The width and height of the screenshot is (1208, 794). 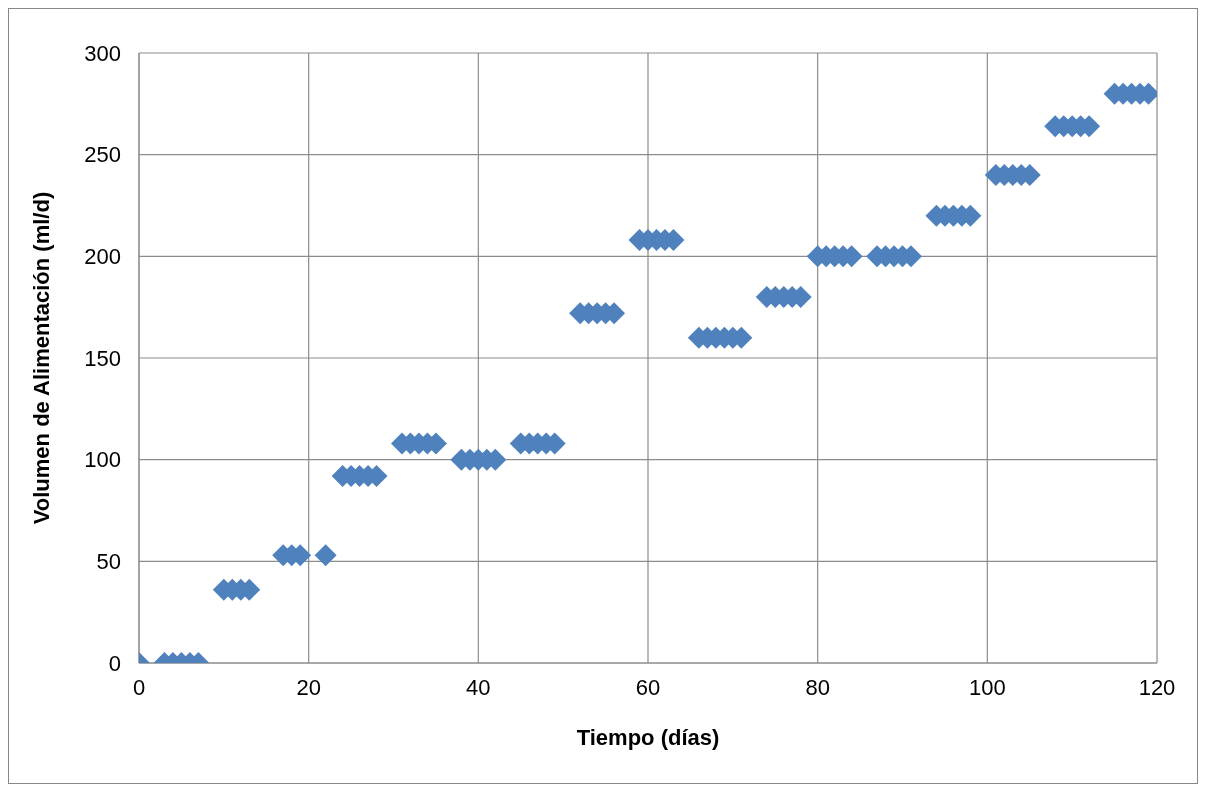 I want to click on x-axis-title: Tiempo (días), so click(x=648, y=737).